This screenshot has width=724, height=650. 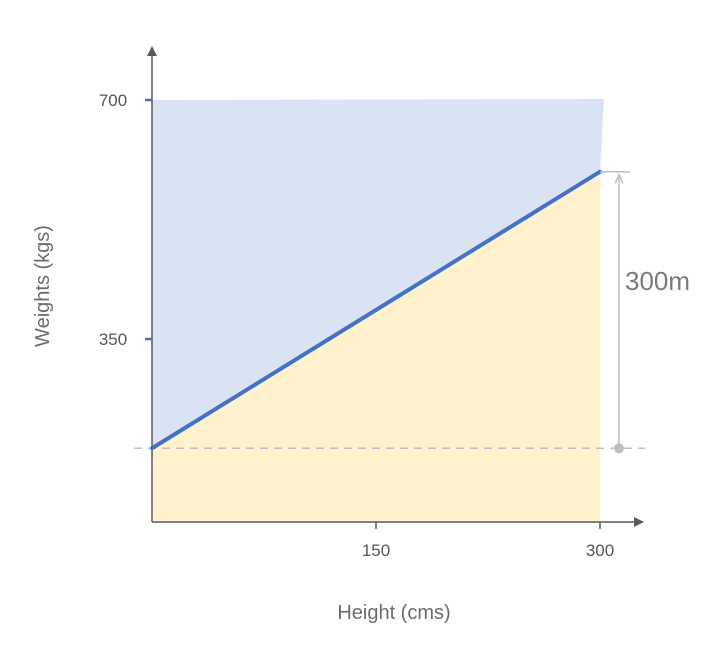 What do you see at coordinates (619, 448) in the screenshot?
I see `annotation-dot` at bounding box center [619, 448].